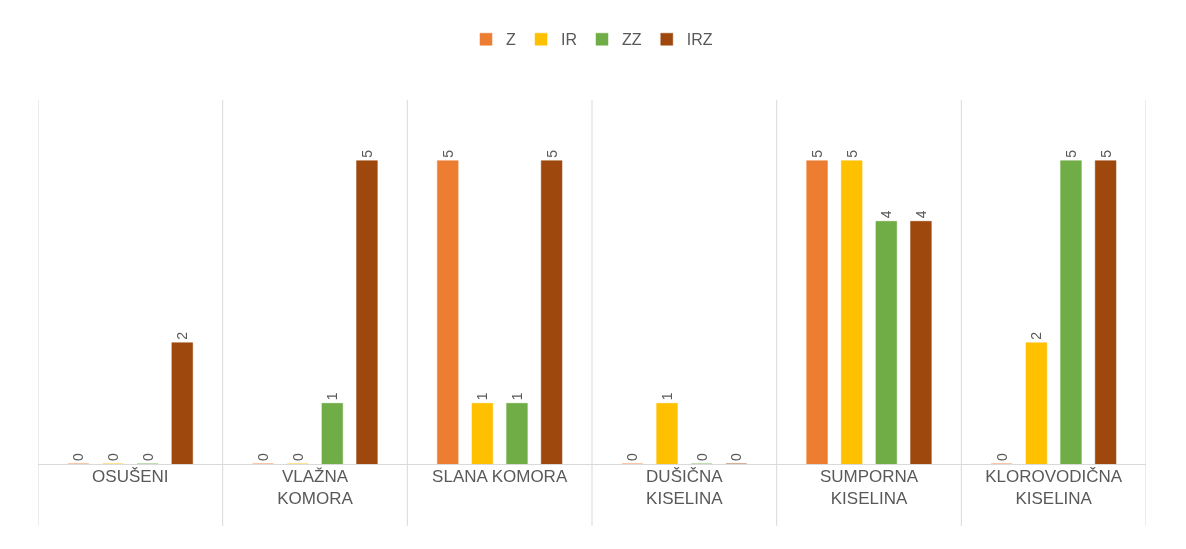  What do you see at coordinates (511, 40) in the screenshot?
I see `legend-label: Z` at bounding box center [511, 40].